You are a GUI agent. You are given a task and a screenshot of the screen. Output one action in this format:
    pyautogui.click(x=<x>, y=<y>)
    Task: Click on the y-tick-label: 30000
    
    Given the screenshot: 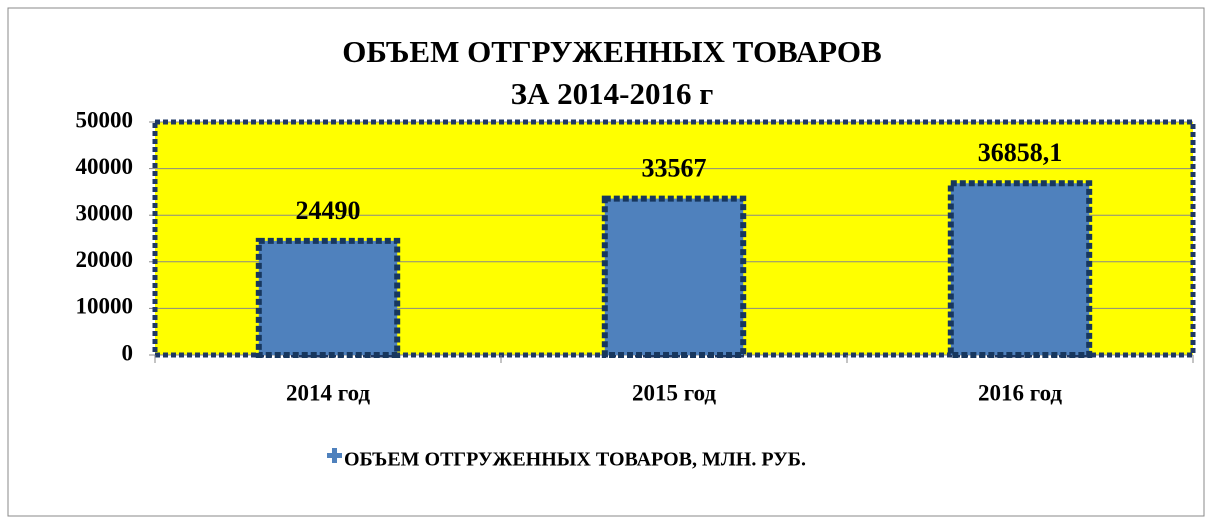 What is the action you would take?
    pyautogui.click(x=105, y=212)
    